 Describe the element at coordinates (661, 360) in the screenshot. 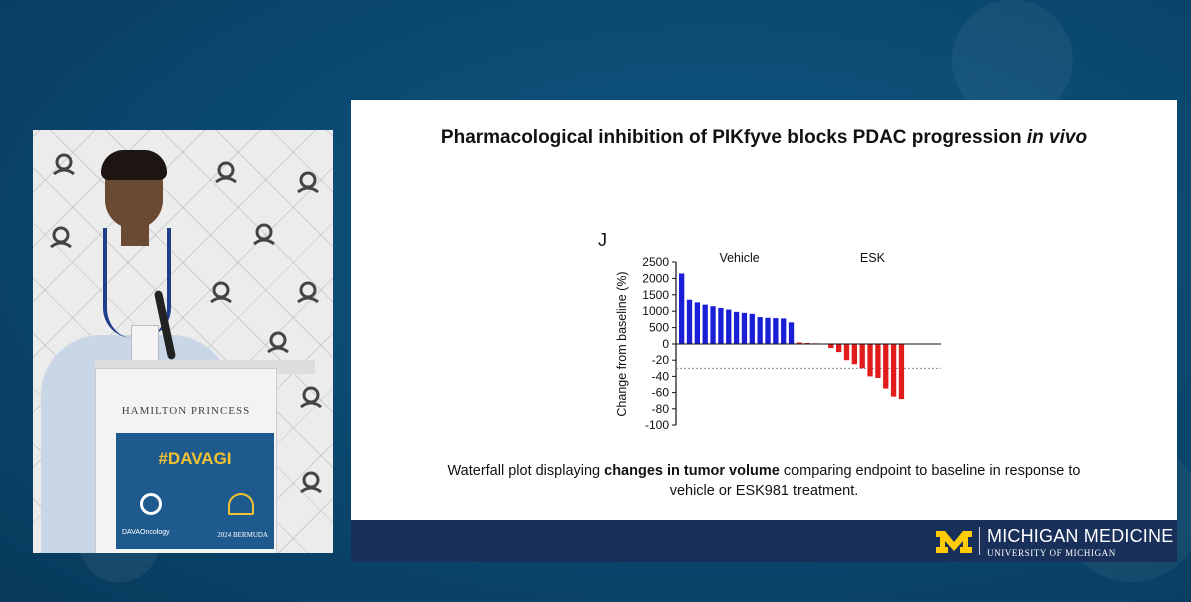

I see `y-tick-label: -20` at that location.